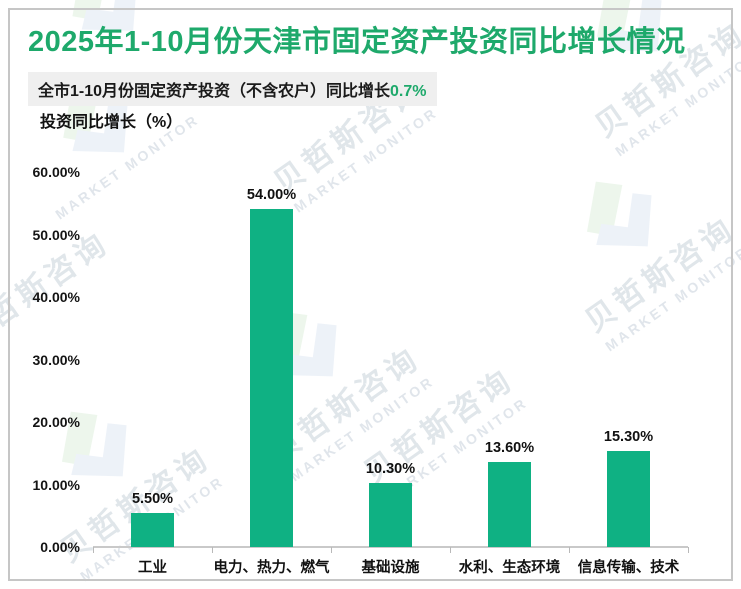 The width and height of the screenshot is (741, 589). What do you see at coordinates (152, 568) in the screenshot?
I see `category-label: 工业` at bounding box center [152, 568].